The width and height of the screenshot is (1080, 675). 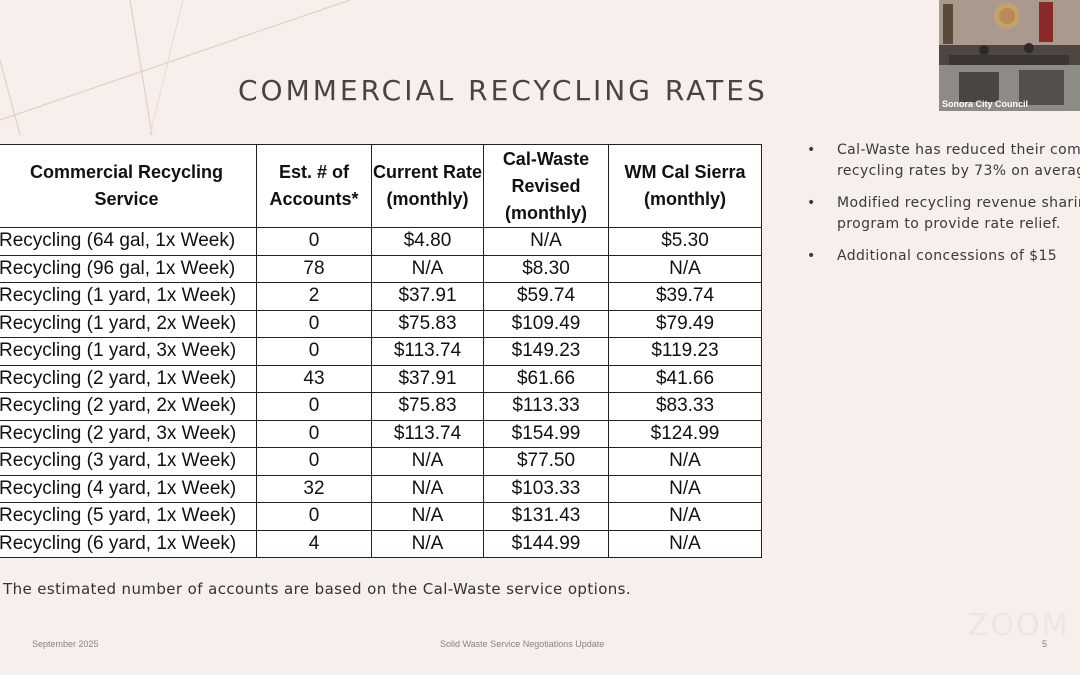 What do you see at coordinates (685, 186) in the screenshot?
I see `column-header-wm-cal-sierra: WM Cal Sierra (monthly)` at bounding box center [685, 186].